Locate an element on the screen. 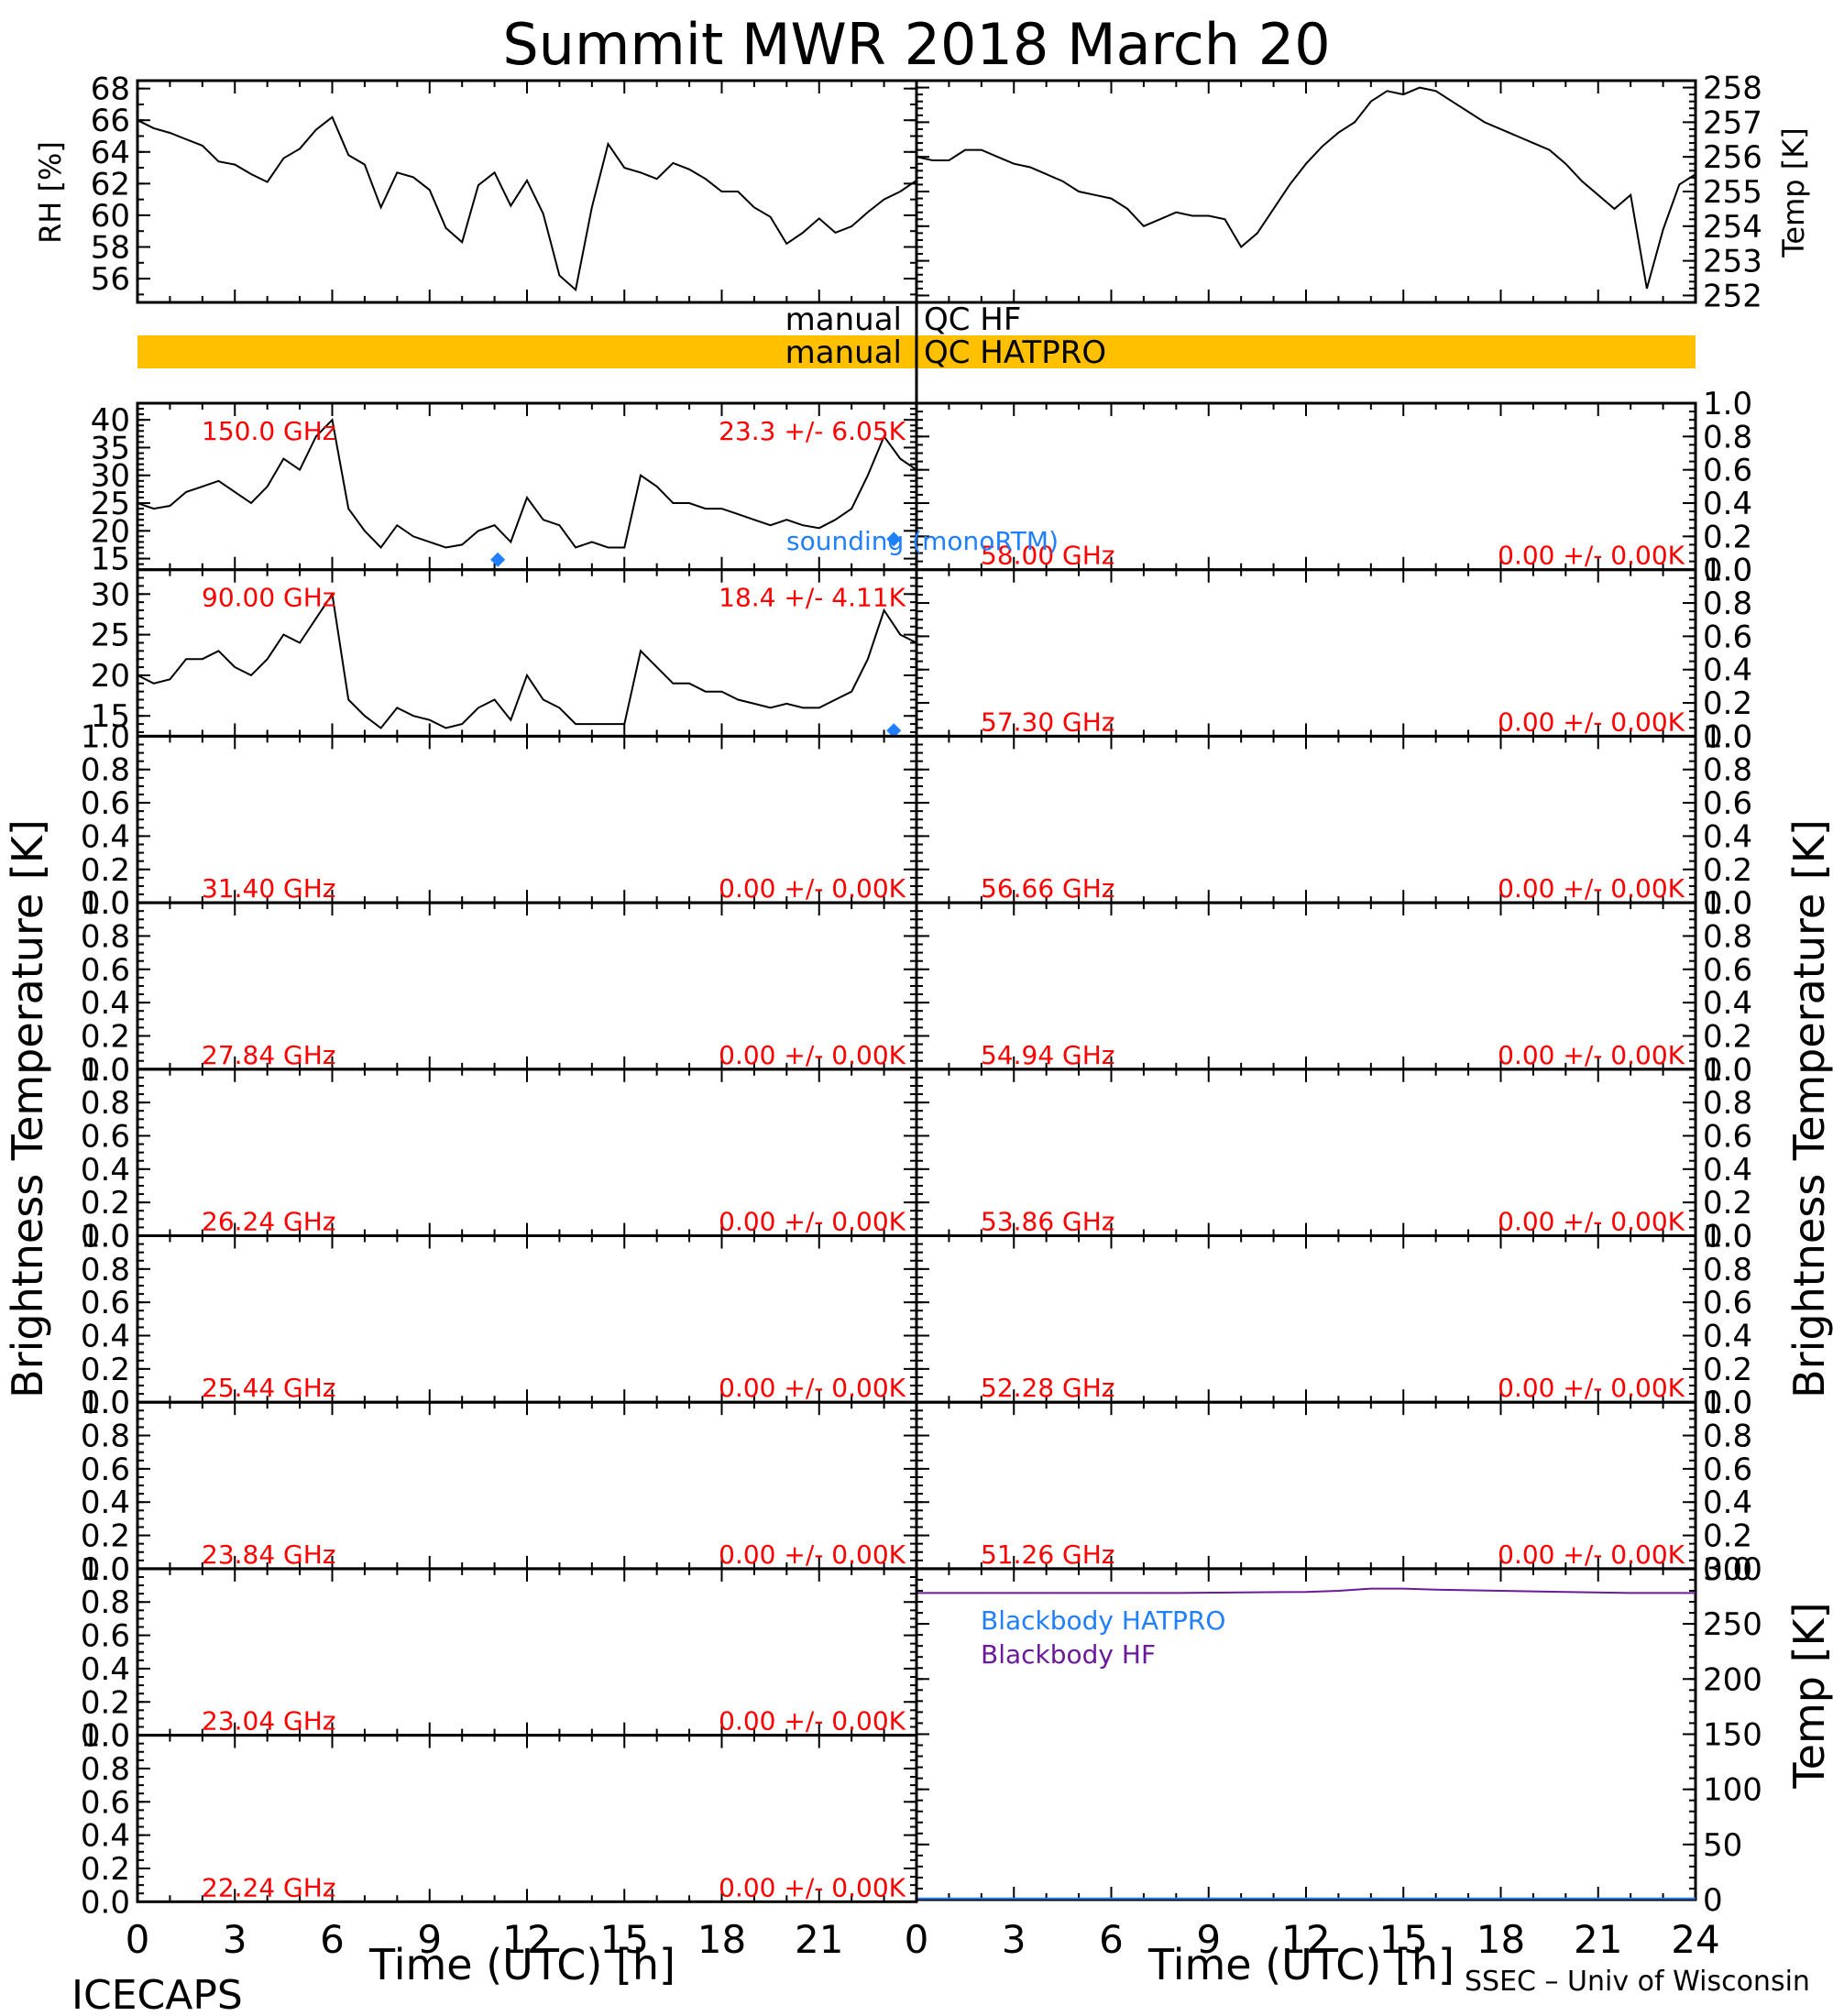  tb-left-panel-5-ytick-label: 0.8 is located at coordinates (105, 1270).